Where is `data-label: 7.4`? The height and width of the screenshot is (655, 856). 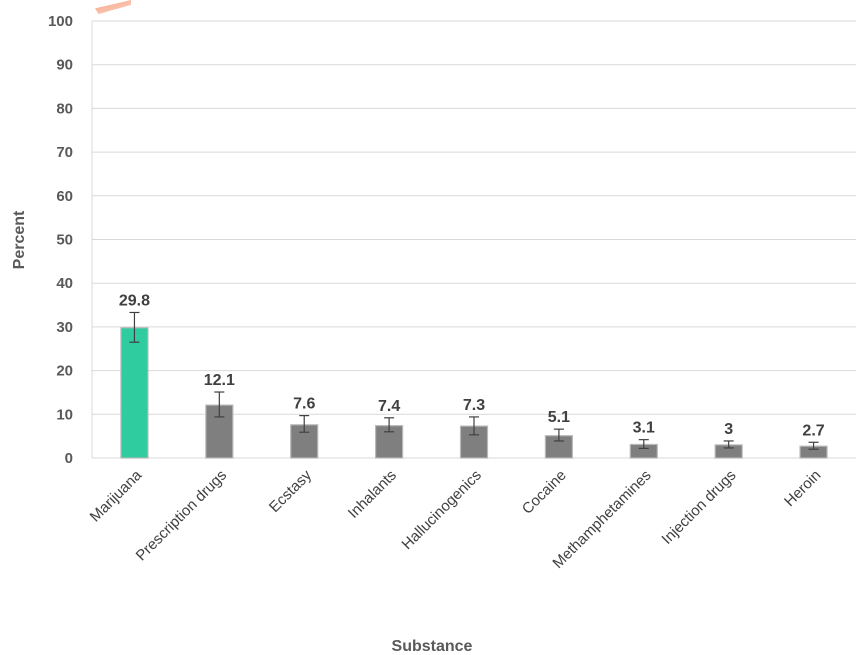
data-label: 7.4 is located at coordinates (389, 406).